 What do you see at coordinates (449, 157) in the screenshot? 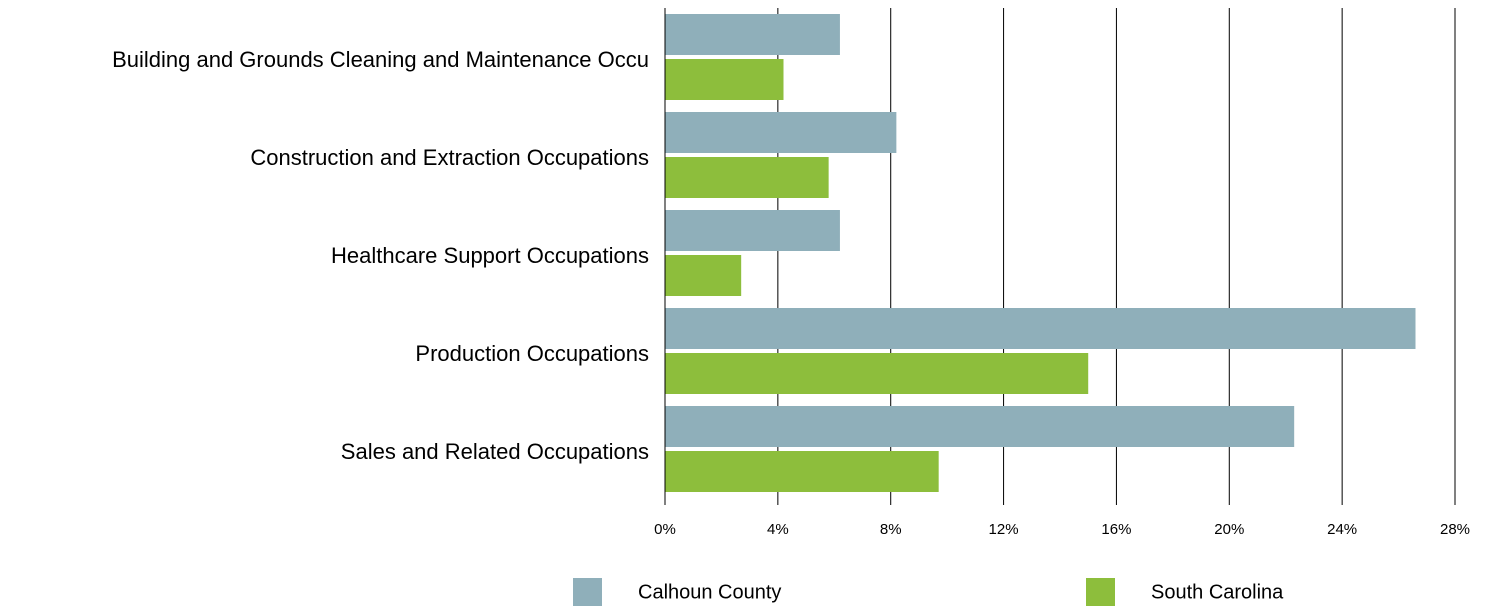
I see `y-tick-label: Construction and Extraction Occupations` at bounding box center [449, 157].